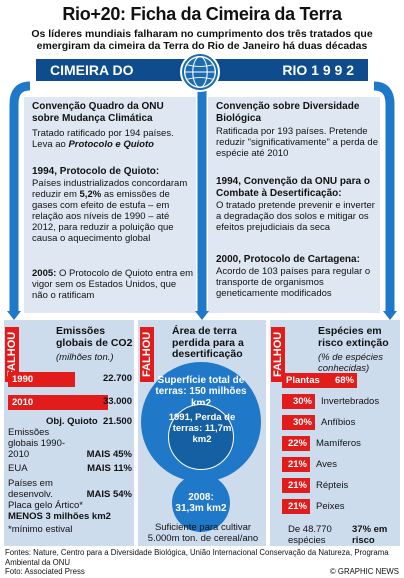 Image resolution: width=404 pixels, height=578 pixels. Describe the element at coordinates (44, 273) in the screenshot. I see `y2005-head: 2005:` at that location.